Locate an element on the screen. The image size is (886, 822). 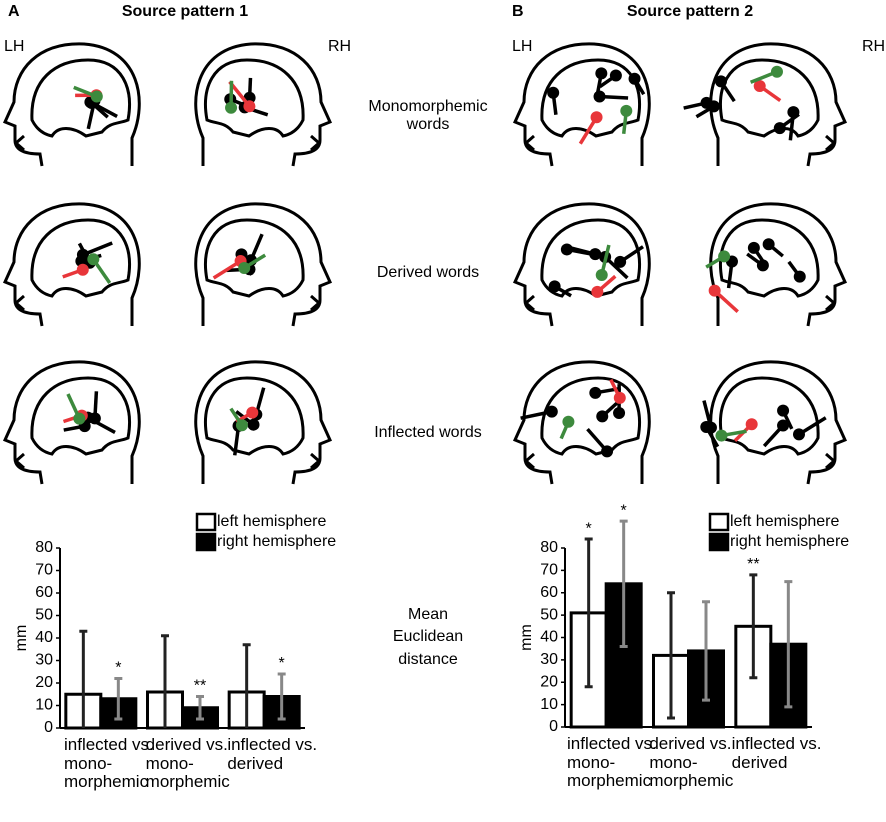
y-tick-label: 10 is located at coordinates (44, 705).